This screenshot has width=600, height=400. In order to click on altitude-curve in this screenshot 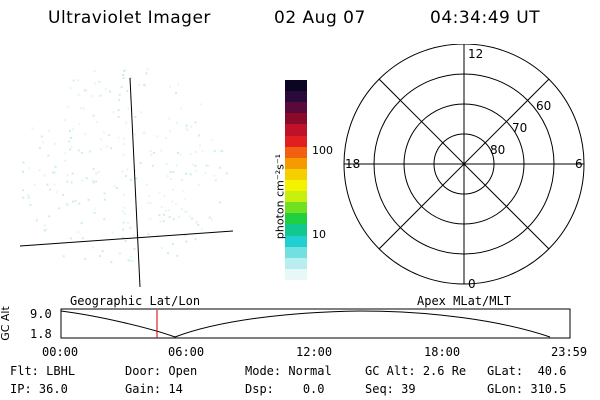, I will do `click(305, 324)`.